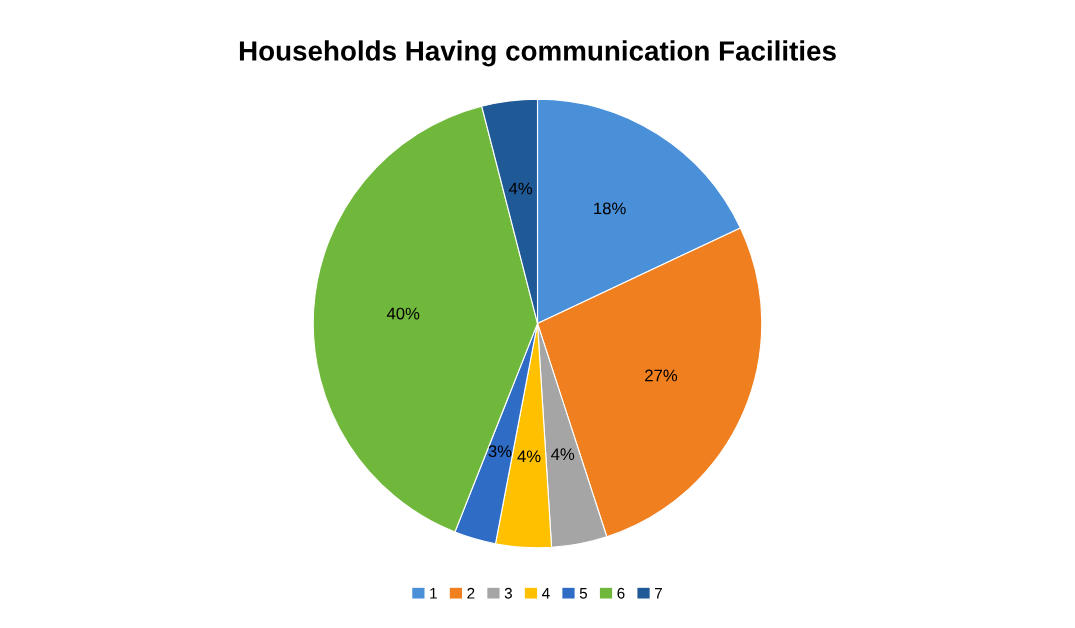  I want to click on data-label: 3%, so click(500, 451).